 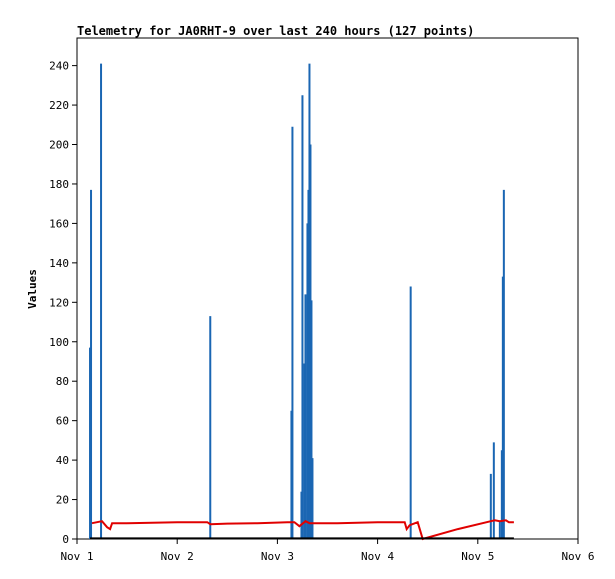 What do you see at coordinates (59, 184) in the screenshot?
I see `y-tick-label: 180` at bounding box center [59, 184].